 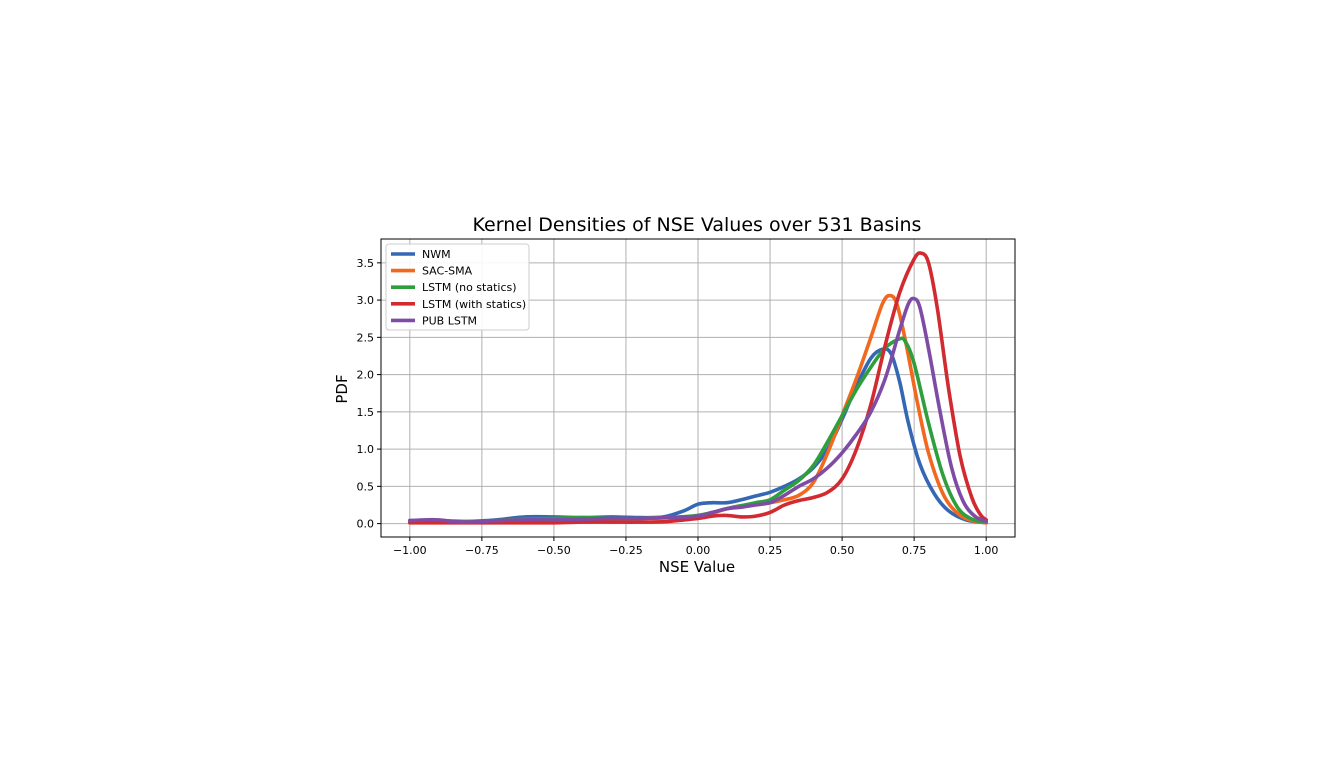 I want to click on legend-label-lstm-no-statics: LSTM (no statics), so click(x=469, y=287).